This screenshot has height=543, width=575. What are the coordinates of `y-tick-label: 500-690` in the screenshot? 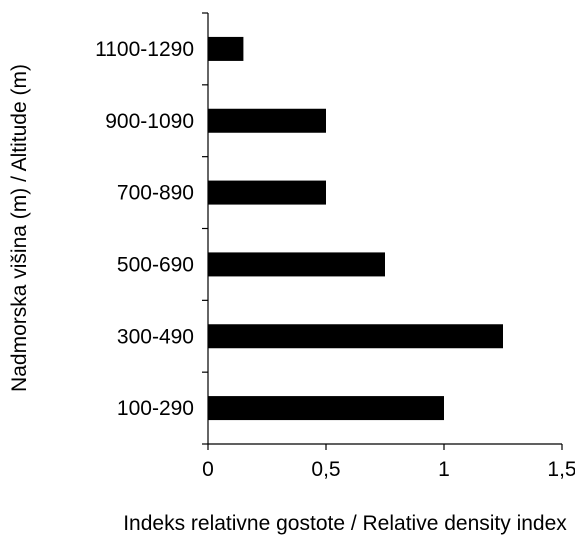 It's located at (155, 264).